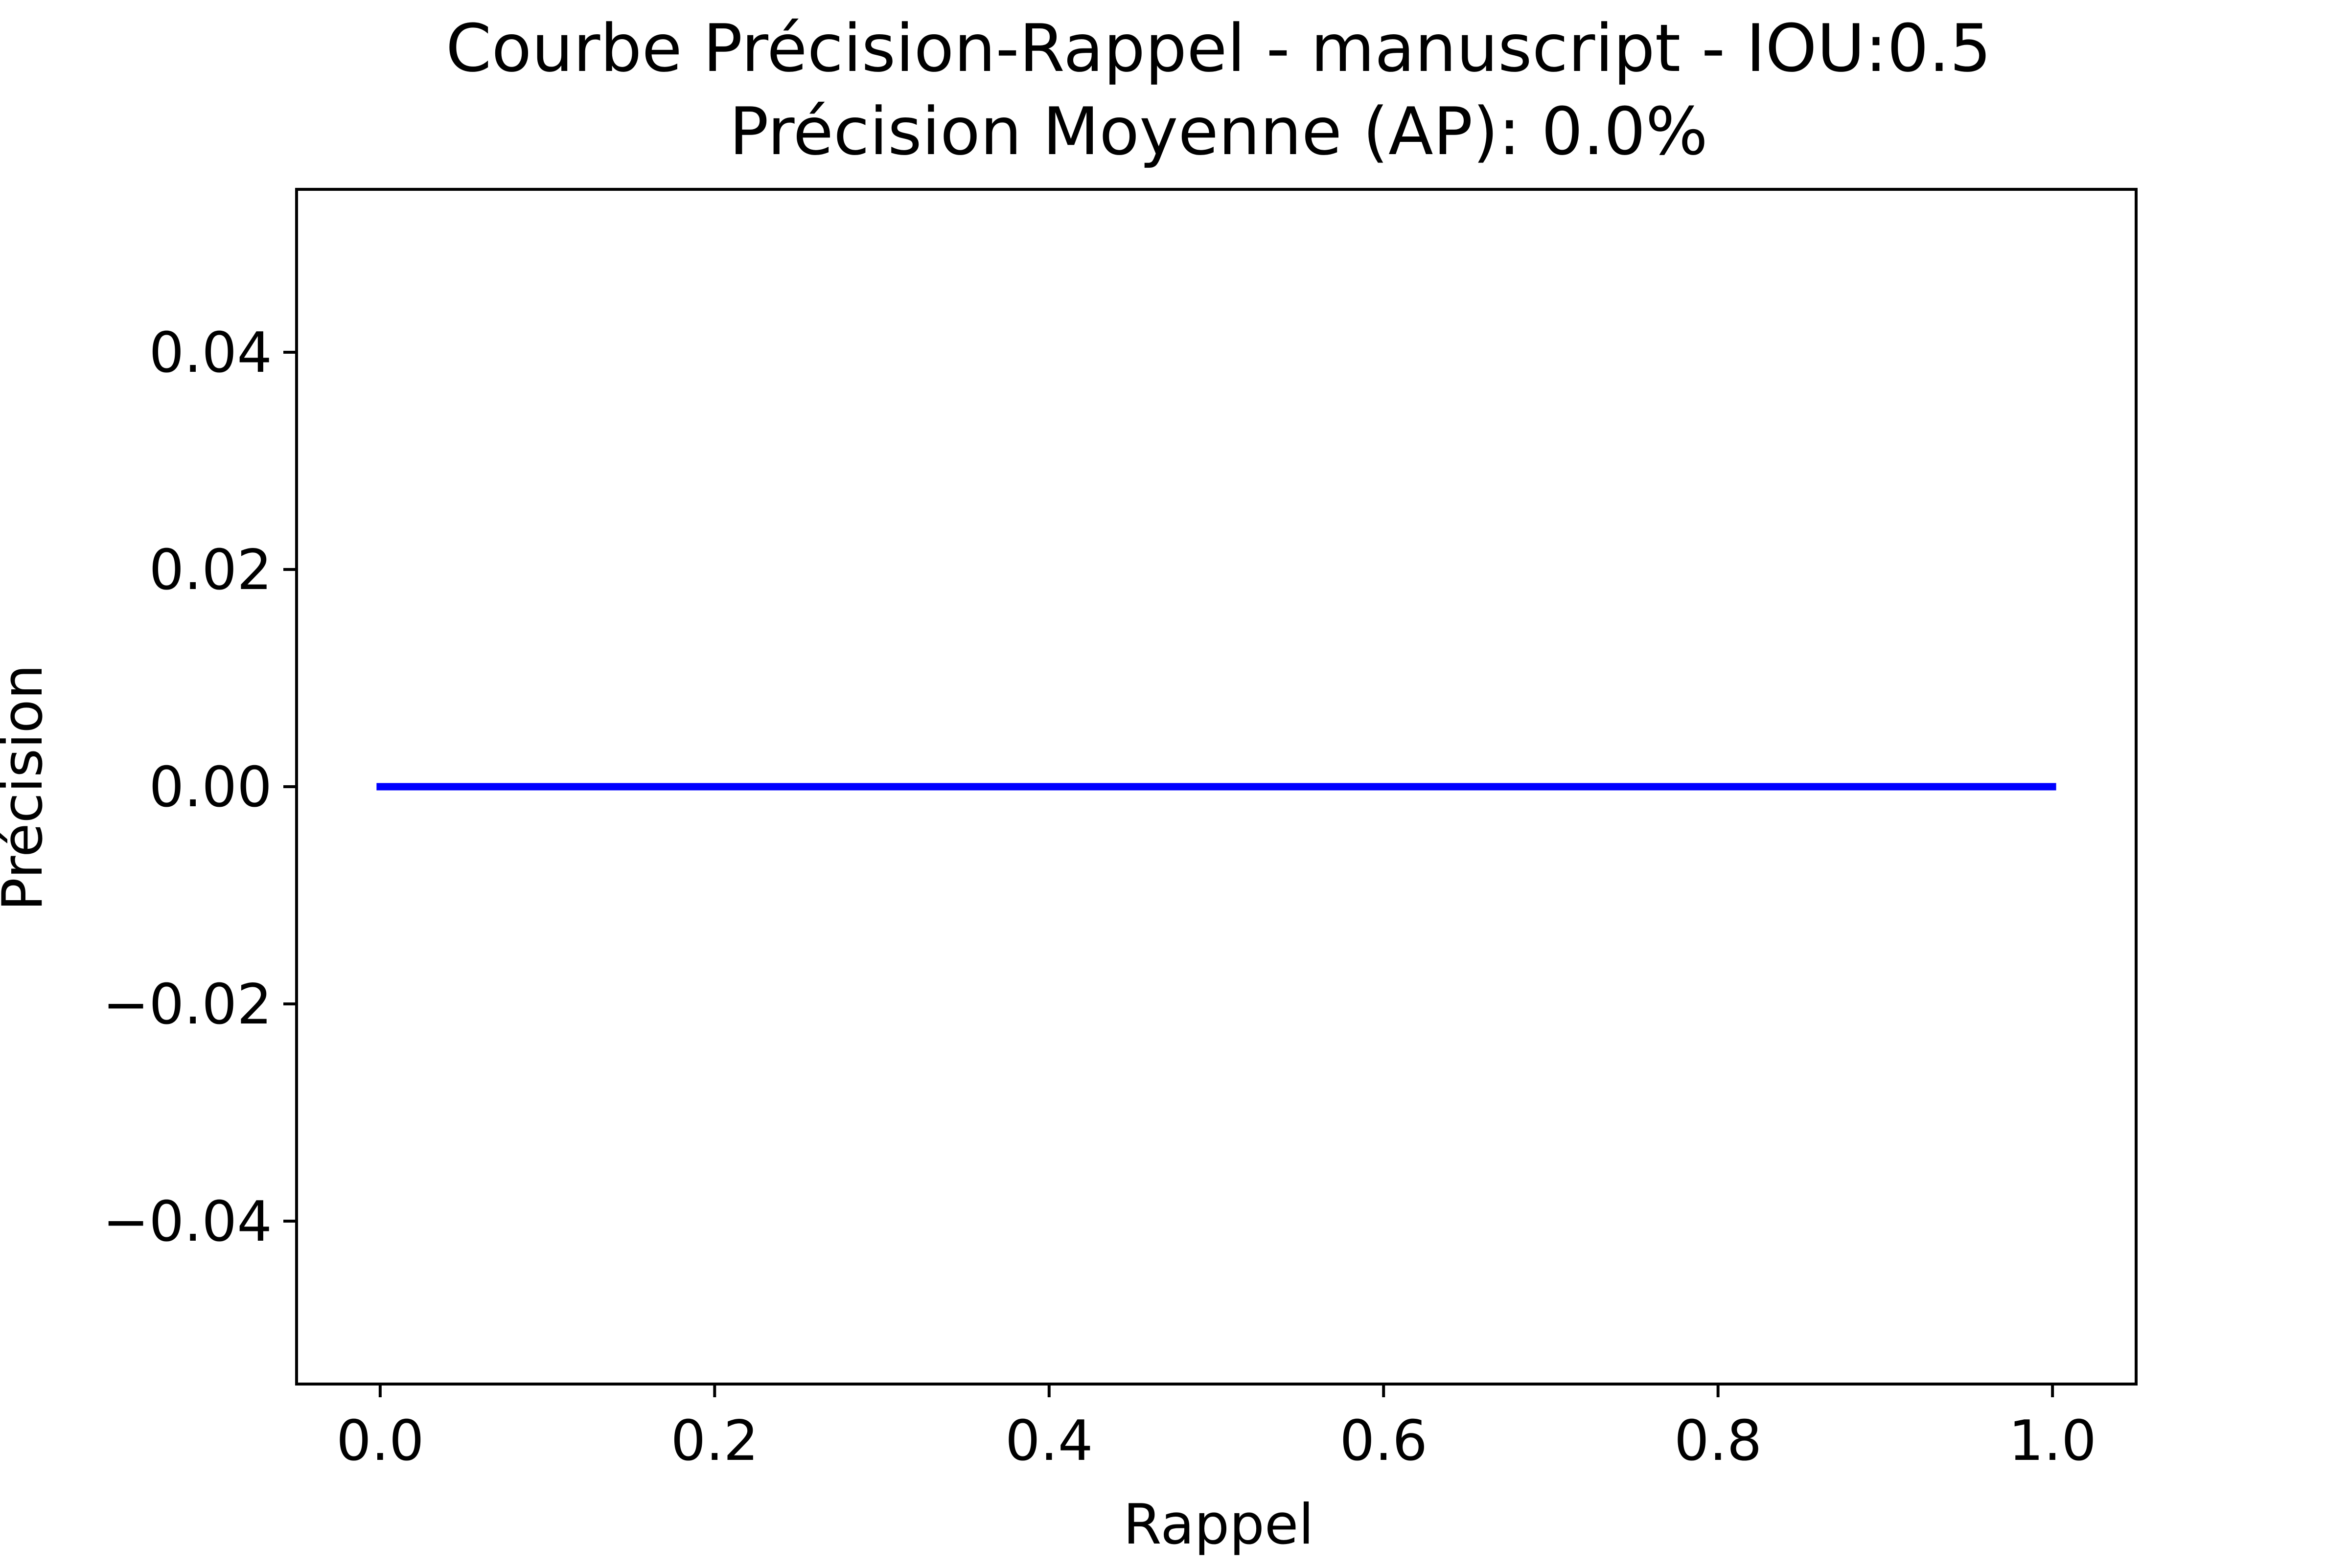  What do you see at coordinates (27, 788) in the screenshot?
I see `y-axis-label: Précision` at bounding box center [27, 788].